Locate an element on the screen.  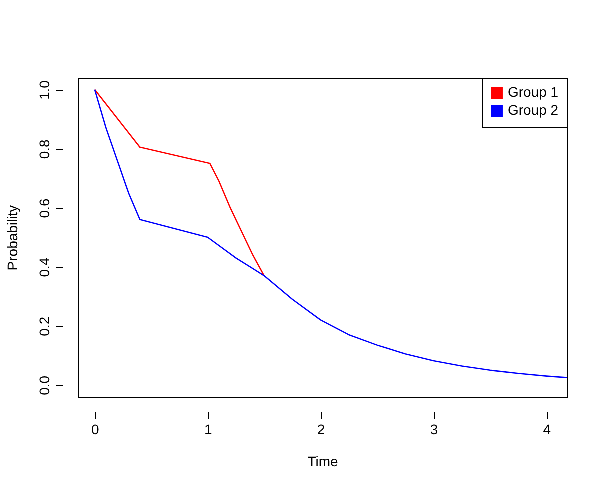
x-tick-label: 2 is located at coordinates (321, 430).